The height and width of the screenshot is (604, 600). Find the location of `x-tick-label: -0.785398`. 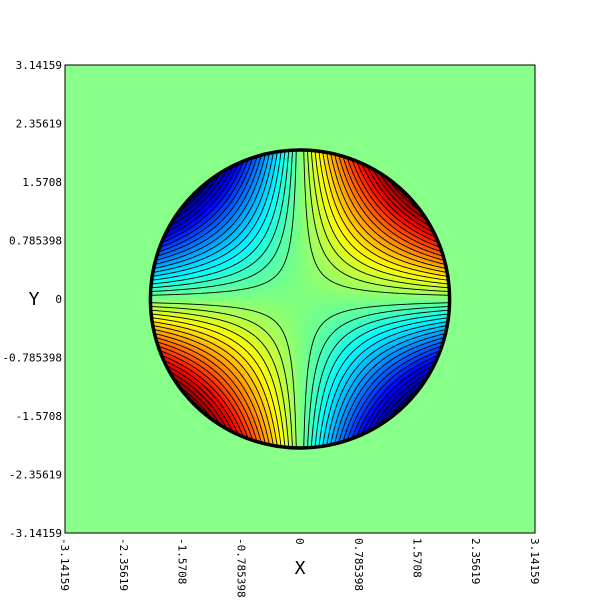

x-tick-label: -0.785398 is located at coordinates (240, 568).